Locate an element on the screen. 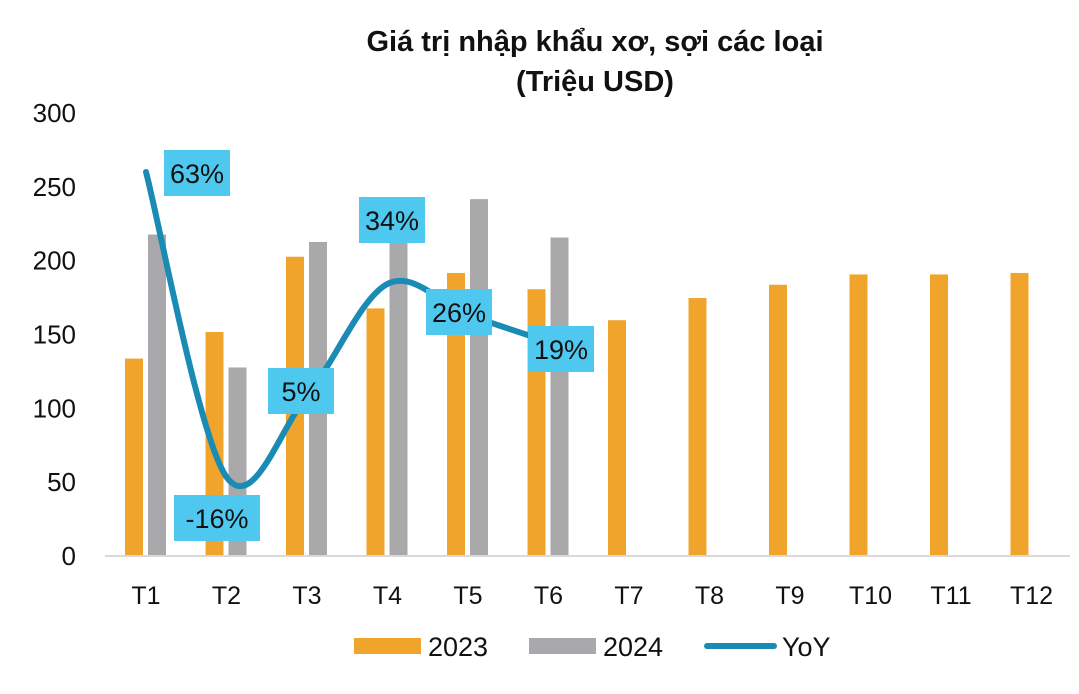 The width and height of the screenshot is (1079, 694). x-tick-label: T12 is located at coordinates (1031, 596).